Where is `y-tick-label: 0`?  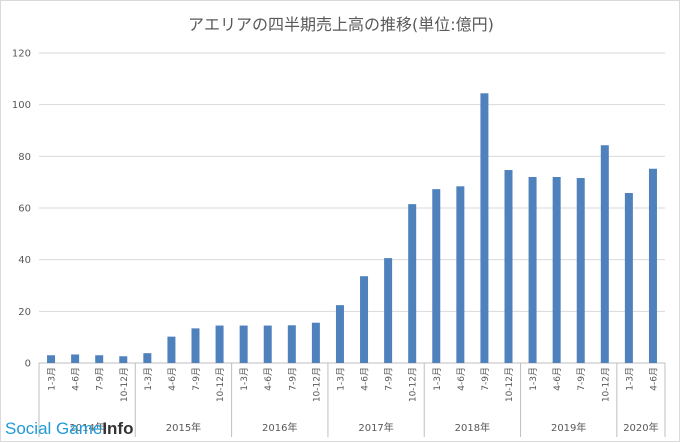
y-tick-label: 0 is located at coordinates (28, 364).